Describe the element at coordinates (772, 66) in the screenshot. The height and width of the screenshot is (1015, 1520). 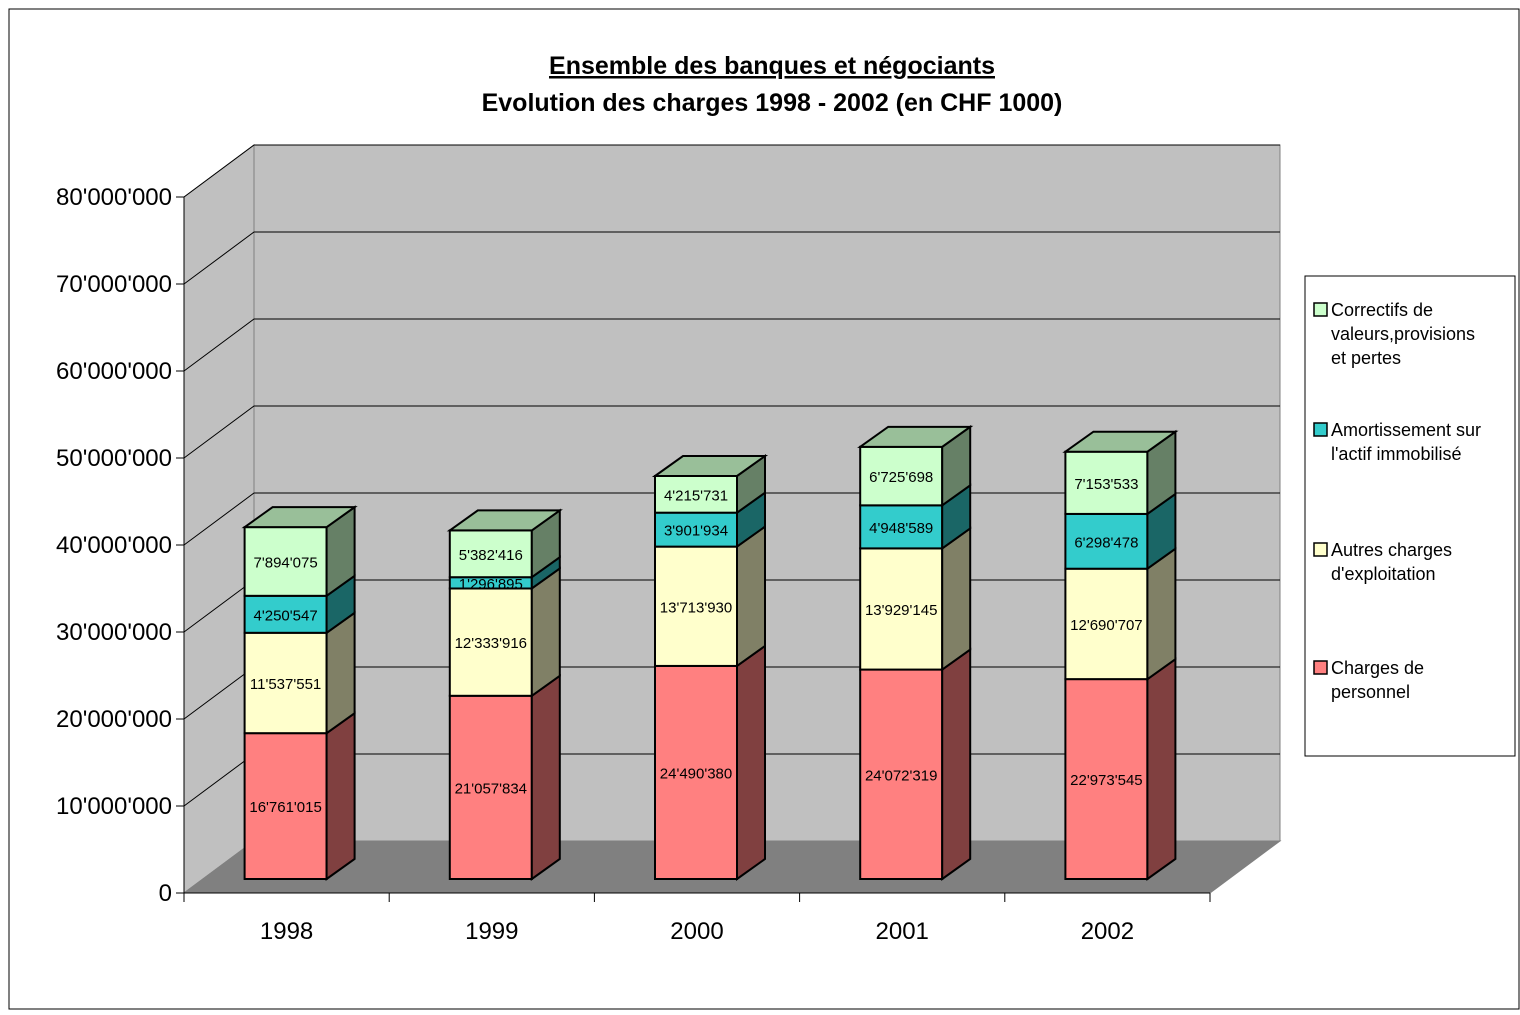
I see `chart-title: Ensemble des banques et négociants` at that location.